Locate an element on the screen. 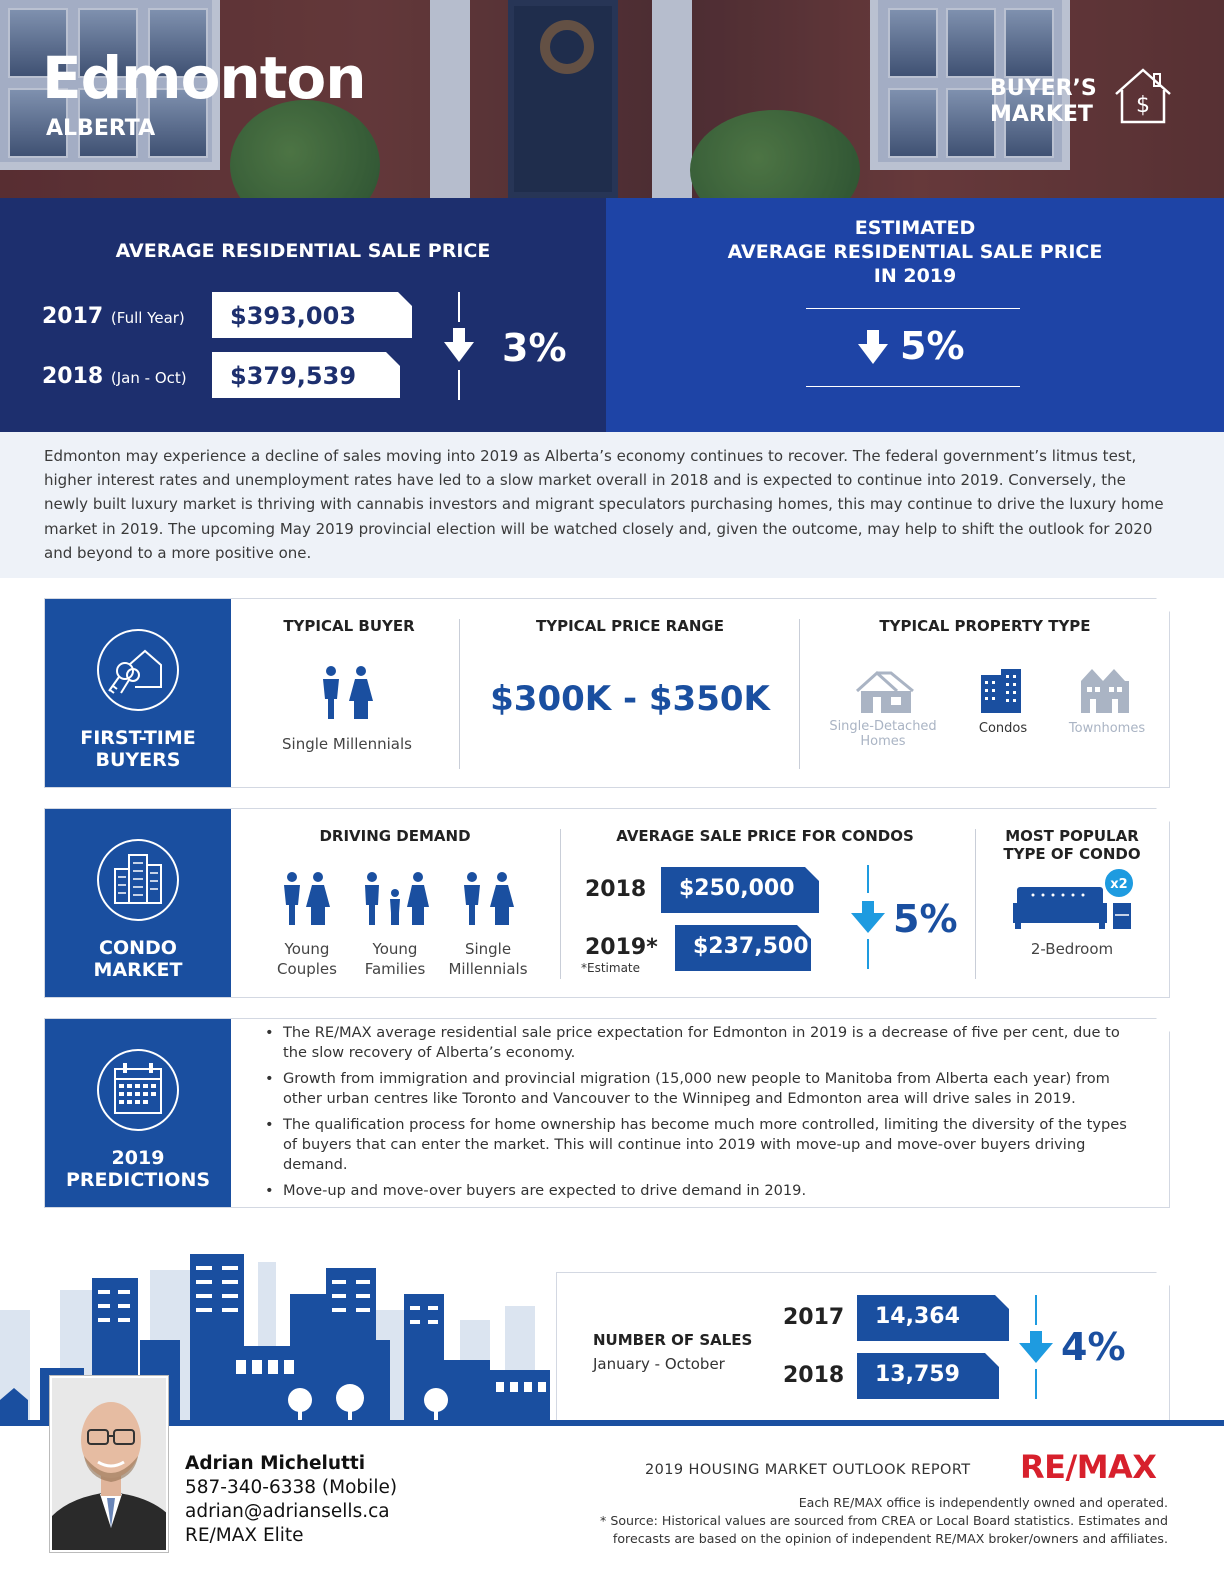  typical-buyer-heading: TYPICAL BUYER is located at coordinates (349, 626).